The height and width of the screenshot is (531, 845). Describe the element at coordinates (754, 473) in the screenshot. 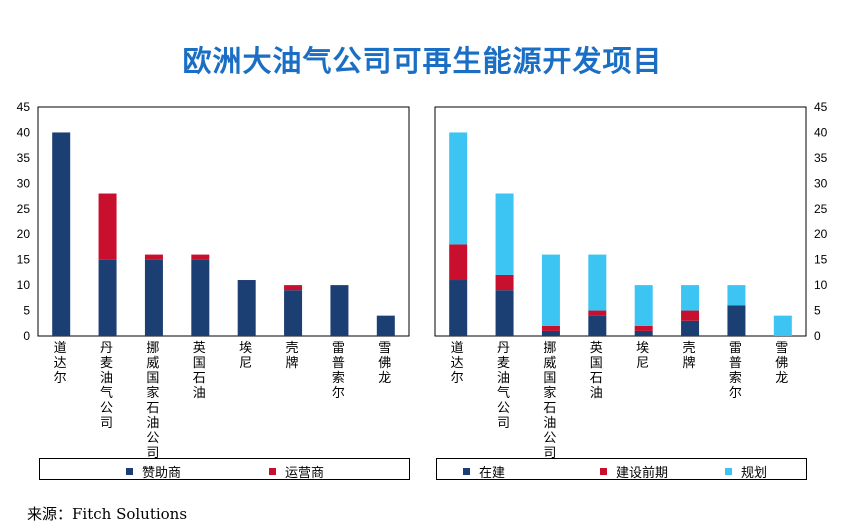

I see `legend-label-planned: 规划` at that location.